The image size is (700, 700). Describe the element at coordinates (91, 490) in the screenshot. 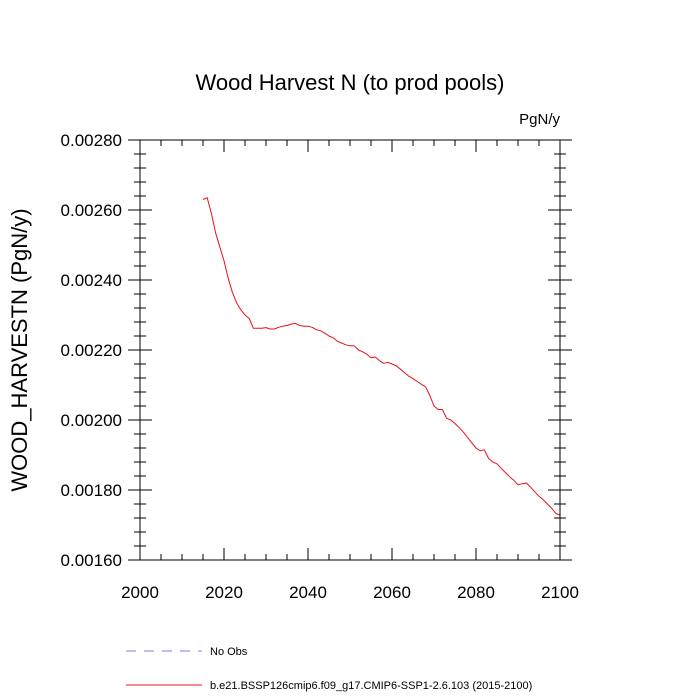

I see `y-tick-label: 0.00180` at that location.